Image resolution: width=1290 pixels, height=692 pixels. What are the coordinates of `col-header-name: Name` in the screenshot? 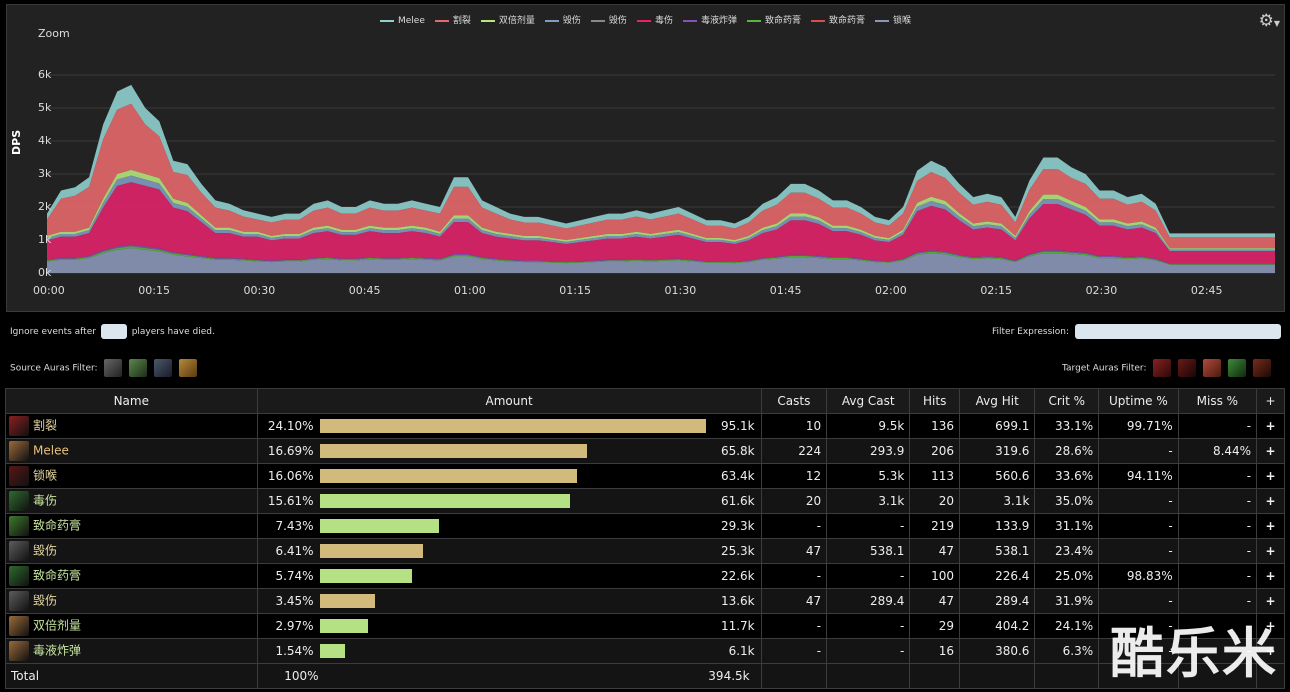 It's located at (131, 401).